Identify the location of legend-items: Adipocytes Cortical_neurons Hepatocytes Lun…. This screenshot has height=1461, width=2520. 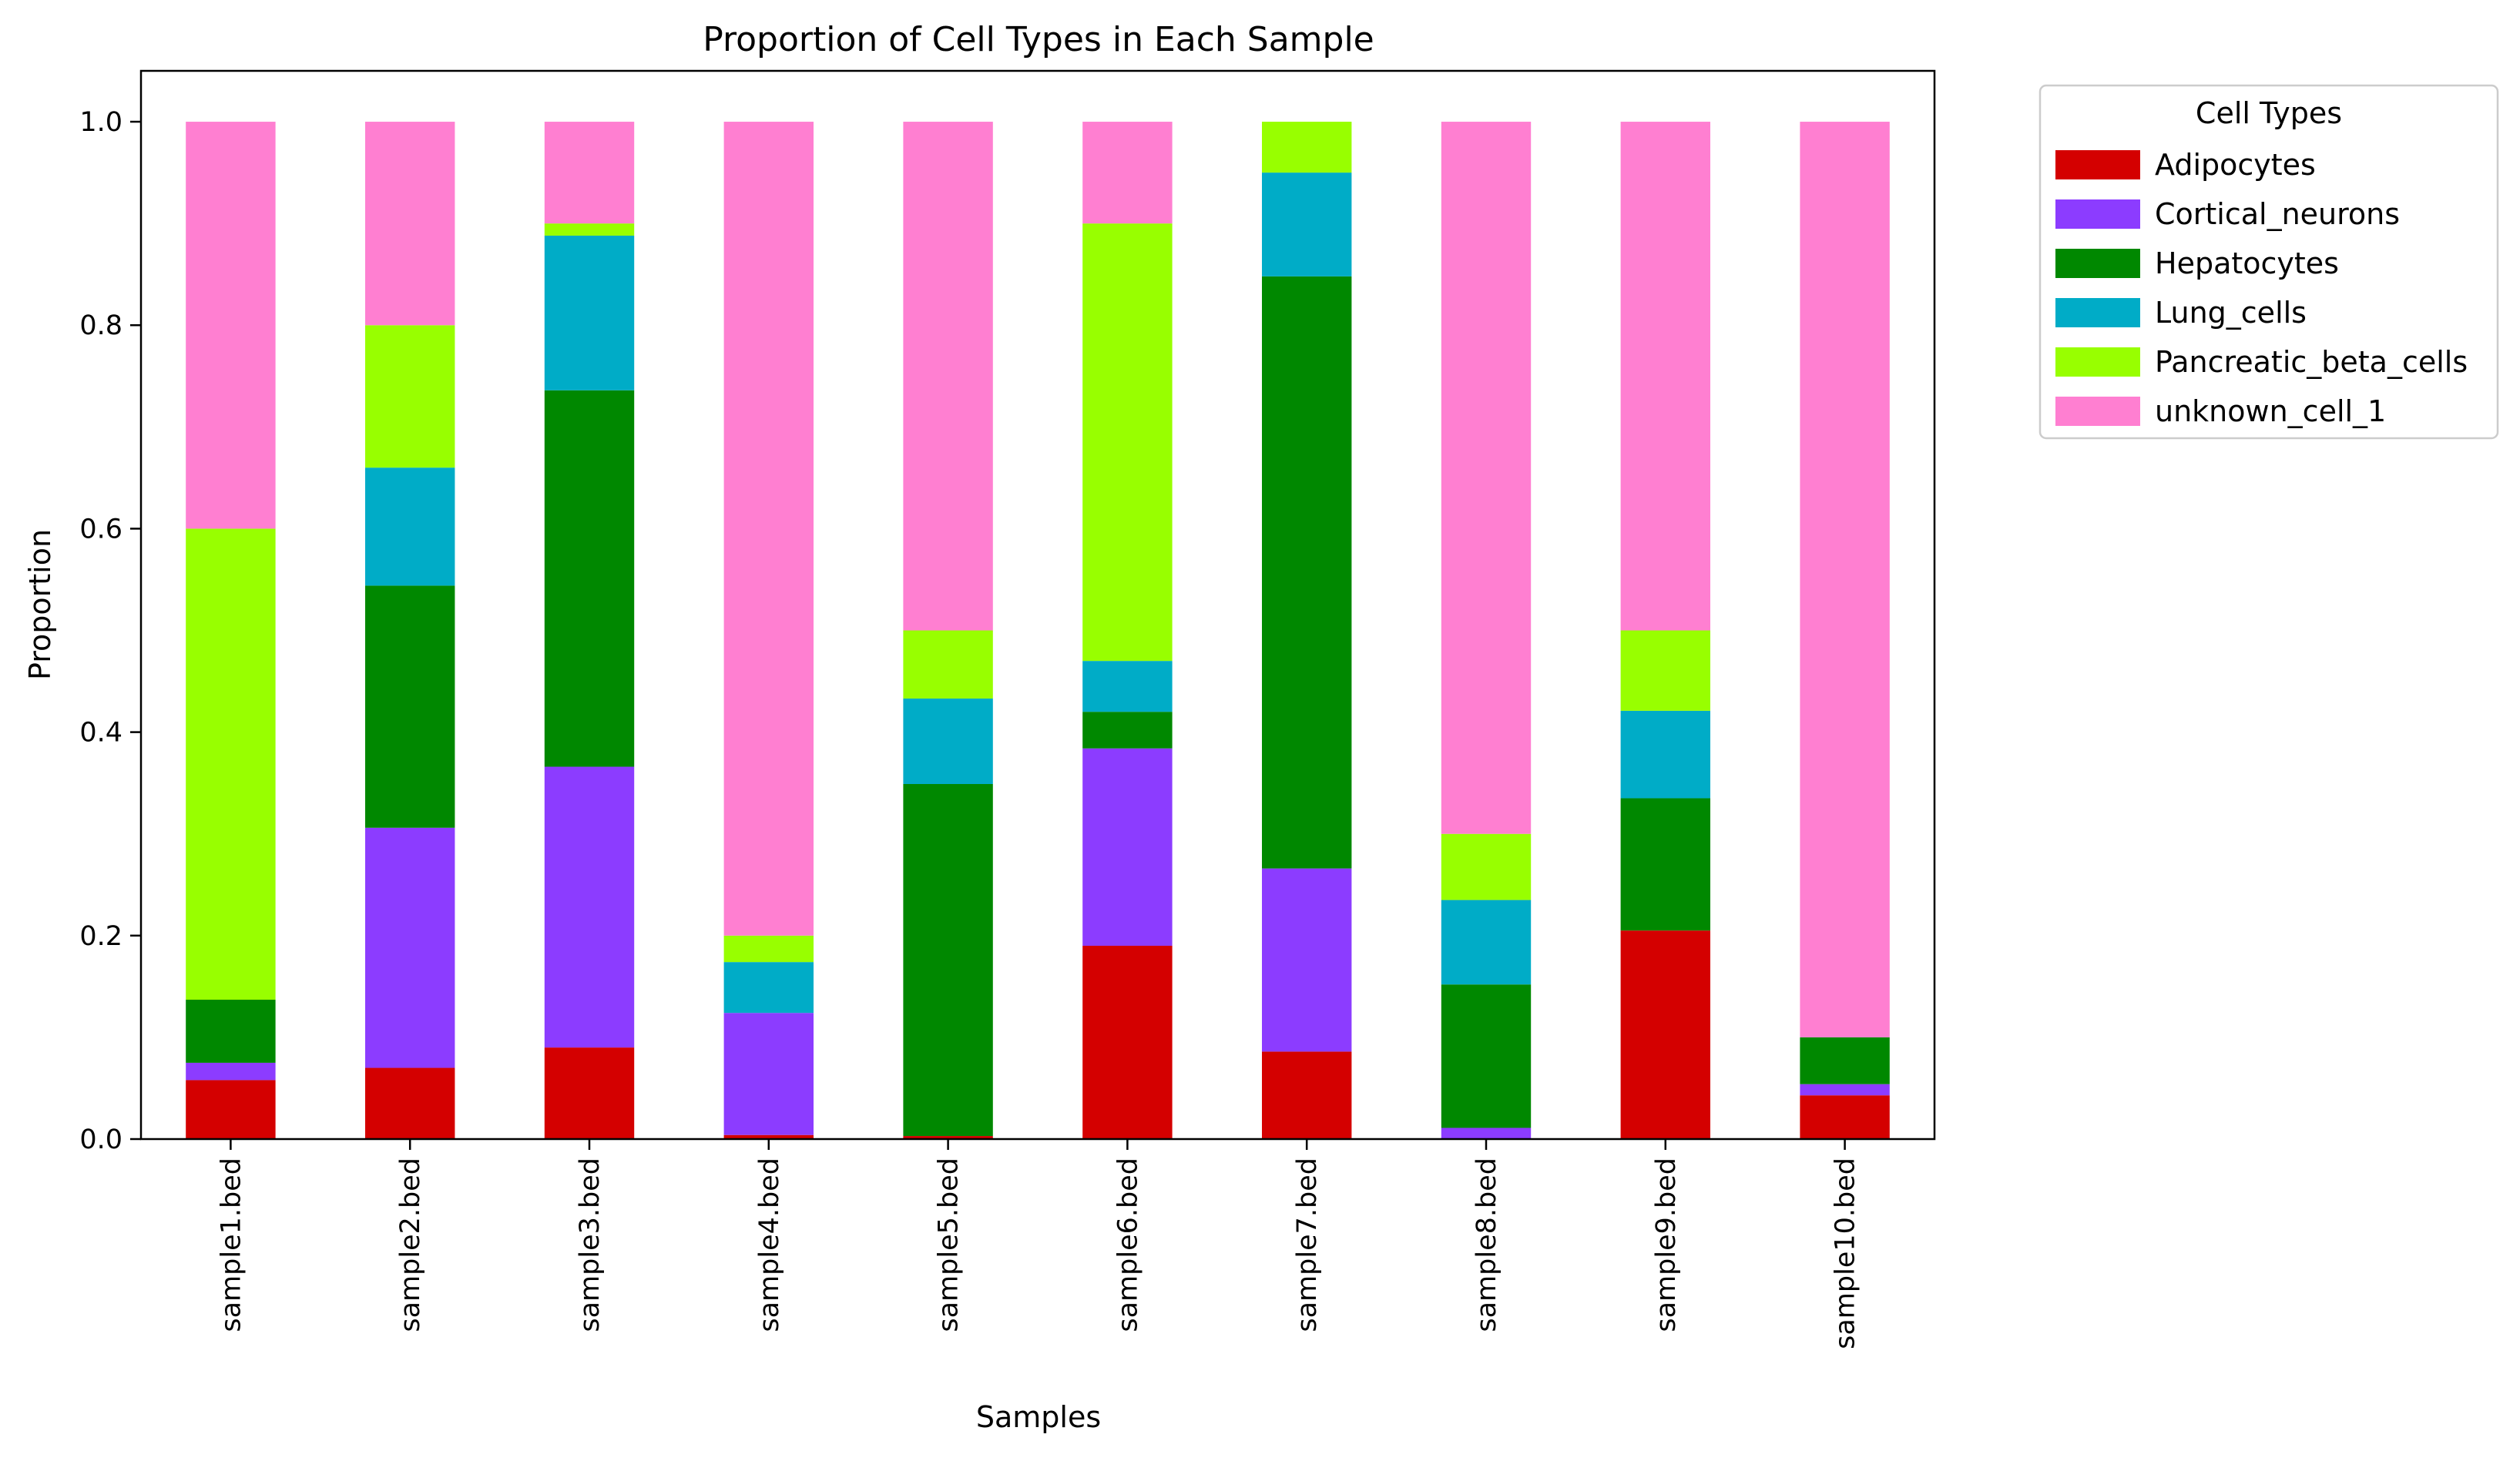
(2261, 288).